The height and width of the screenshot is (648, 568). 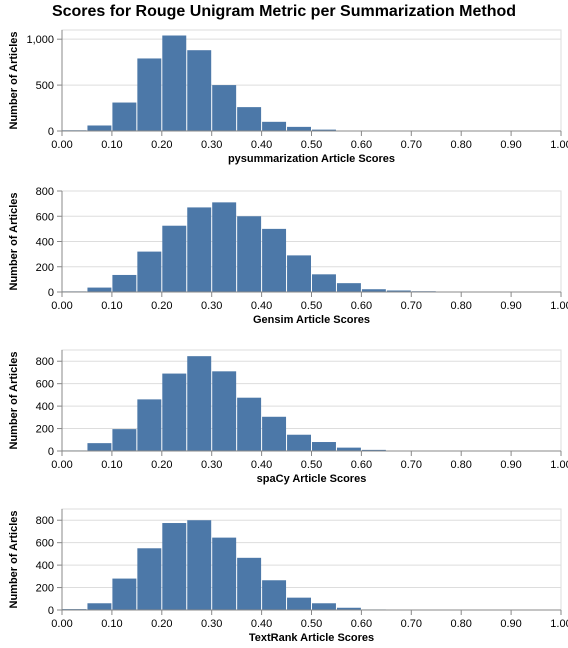 What do you see at coordinates (311, 320) in the screenshot?
I see `x-axis-title: Gensim Article Scores` at bounding box center [311, 320].